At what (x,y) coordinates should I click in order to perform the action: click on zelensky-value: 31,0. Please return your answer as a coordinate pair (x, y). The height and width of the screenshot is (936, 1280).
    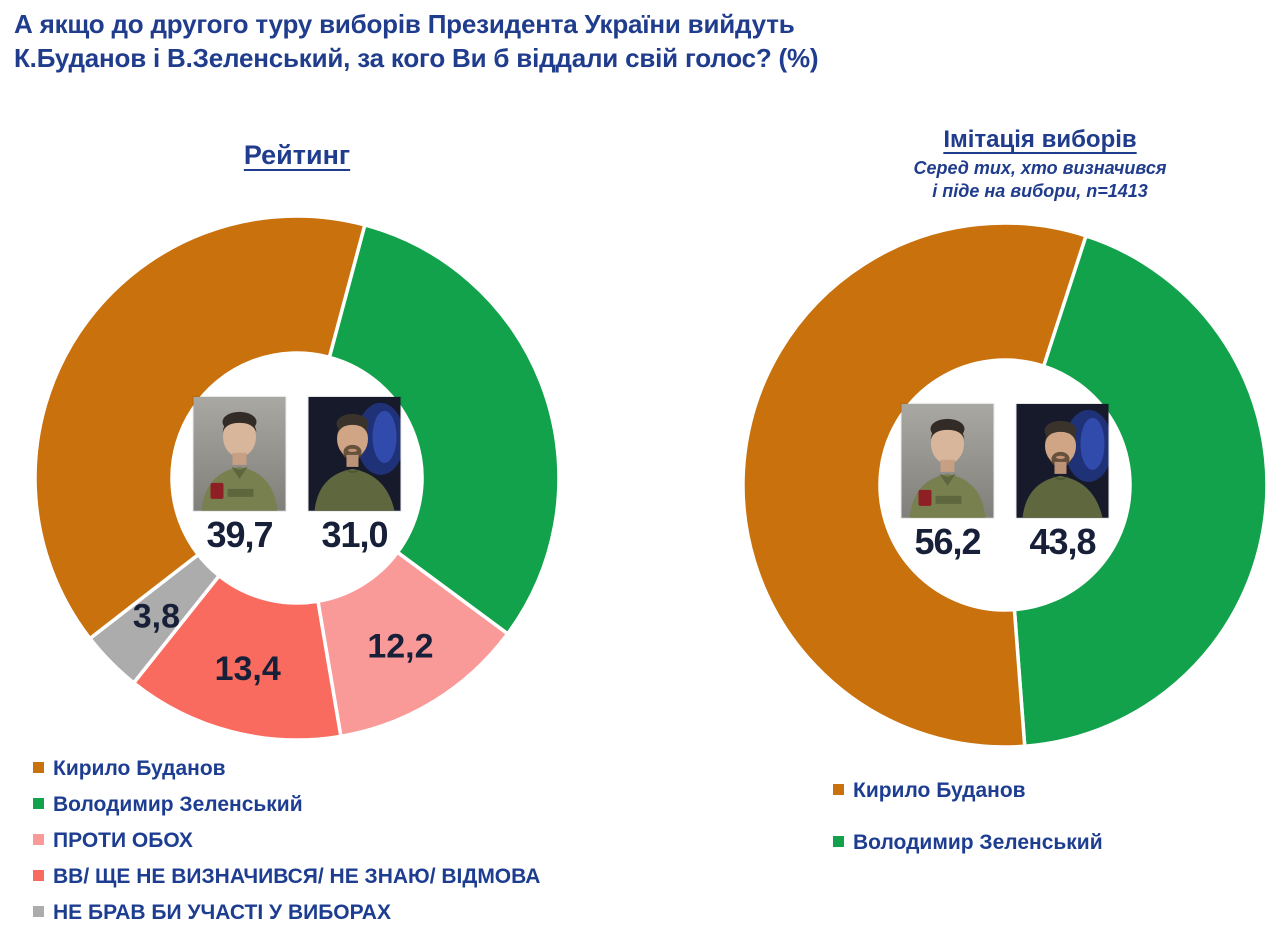
    Looking at the image, I should click on (354, 534).